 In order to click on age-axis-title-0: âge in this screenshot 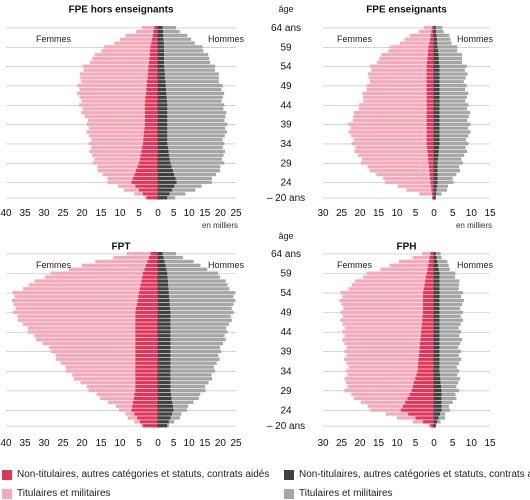, I will do `click(285, 9)`.